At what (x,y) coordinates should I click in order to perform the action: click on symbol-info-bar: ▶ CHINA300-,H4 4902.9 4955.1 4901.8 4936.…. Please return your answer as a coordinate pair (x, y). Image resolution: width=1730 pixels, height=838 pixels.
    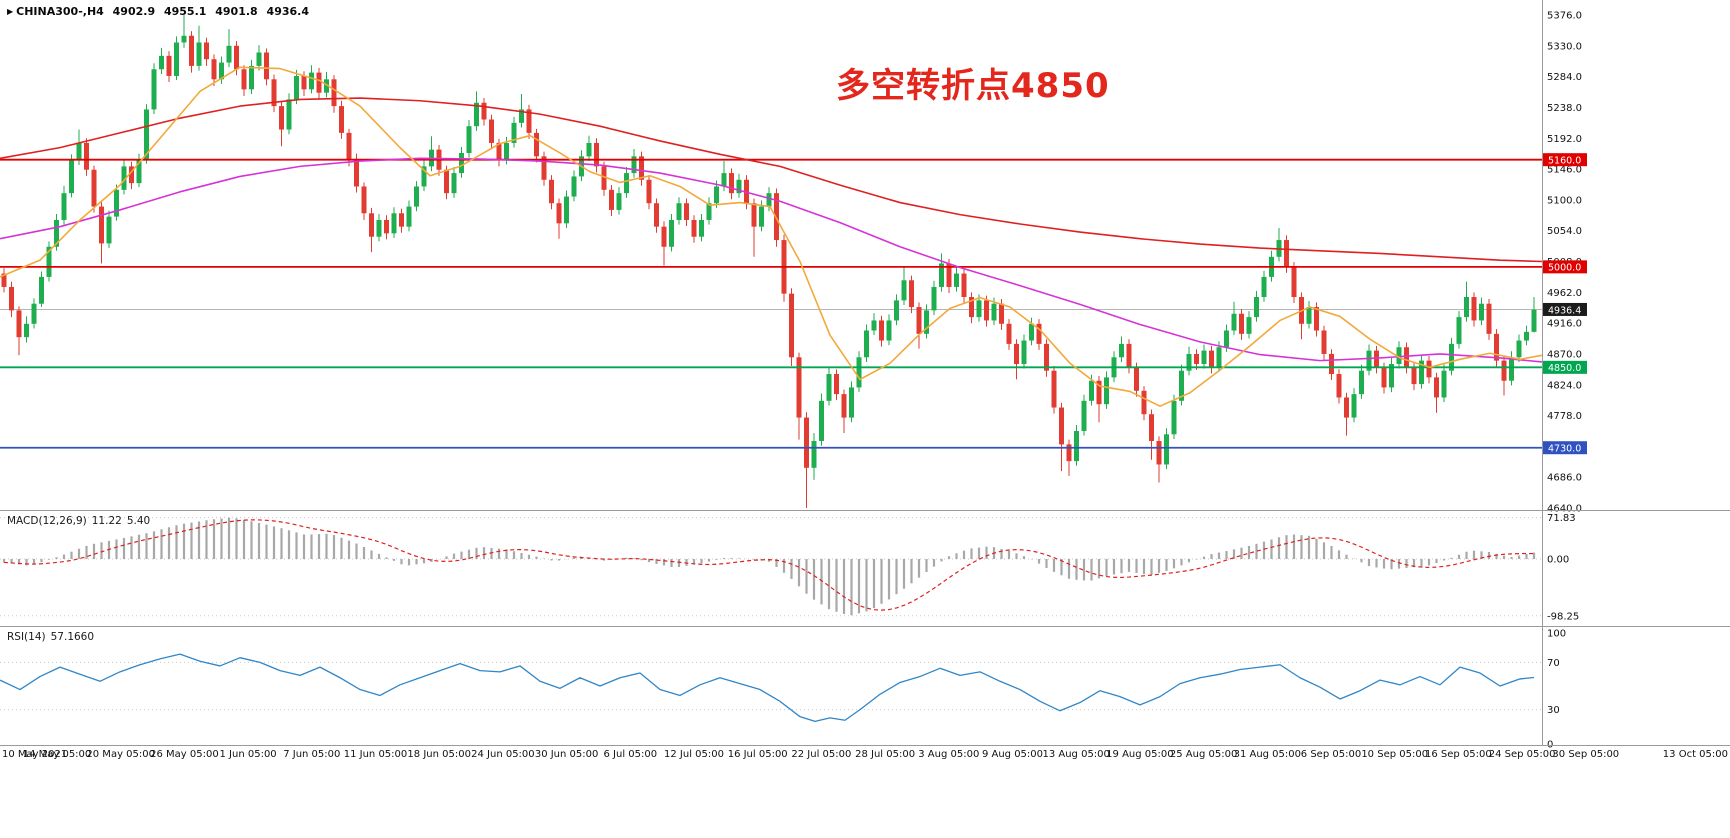
    Looking at the image, I should click on (158, 11).